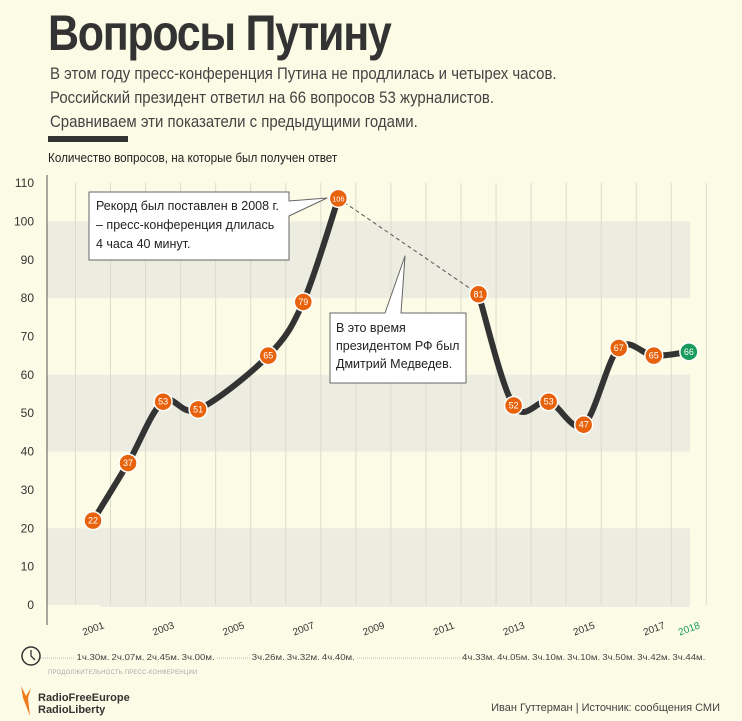 Image resolution: width=742 pixels, height=721 pixels. I want to click on callout-text: Рекорд был поставлен в 2008 г., so click(187, 206).